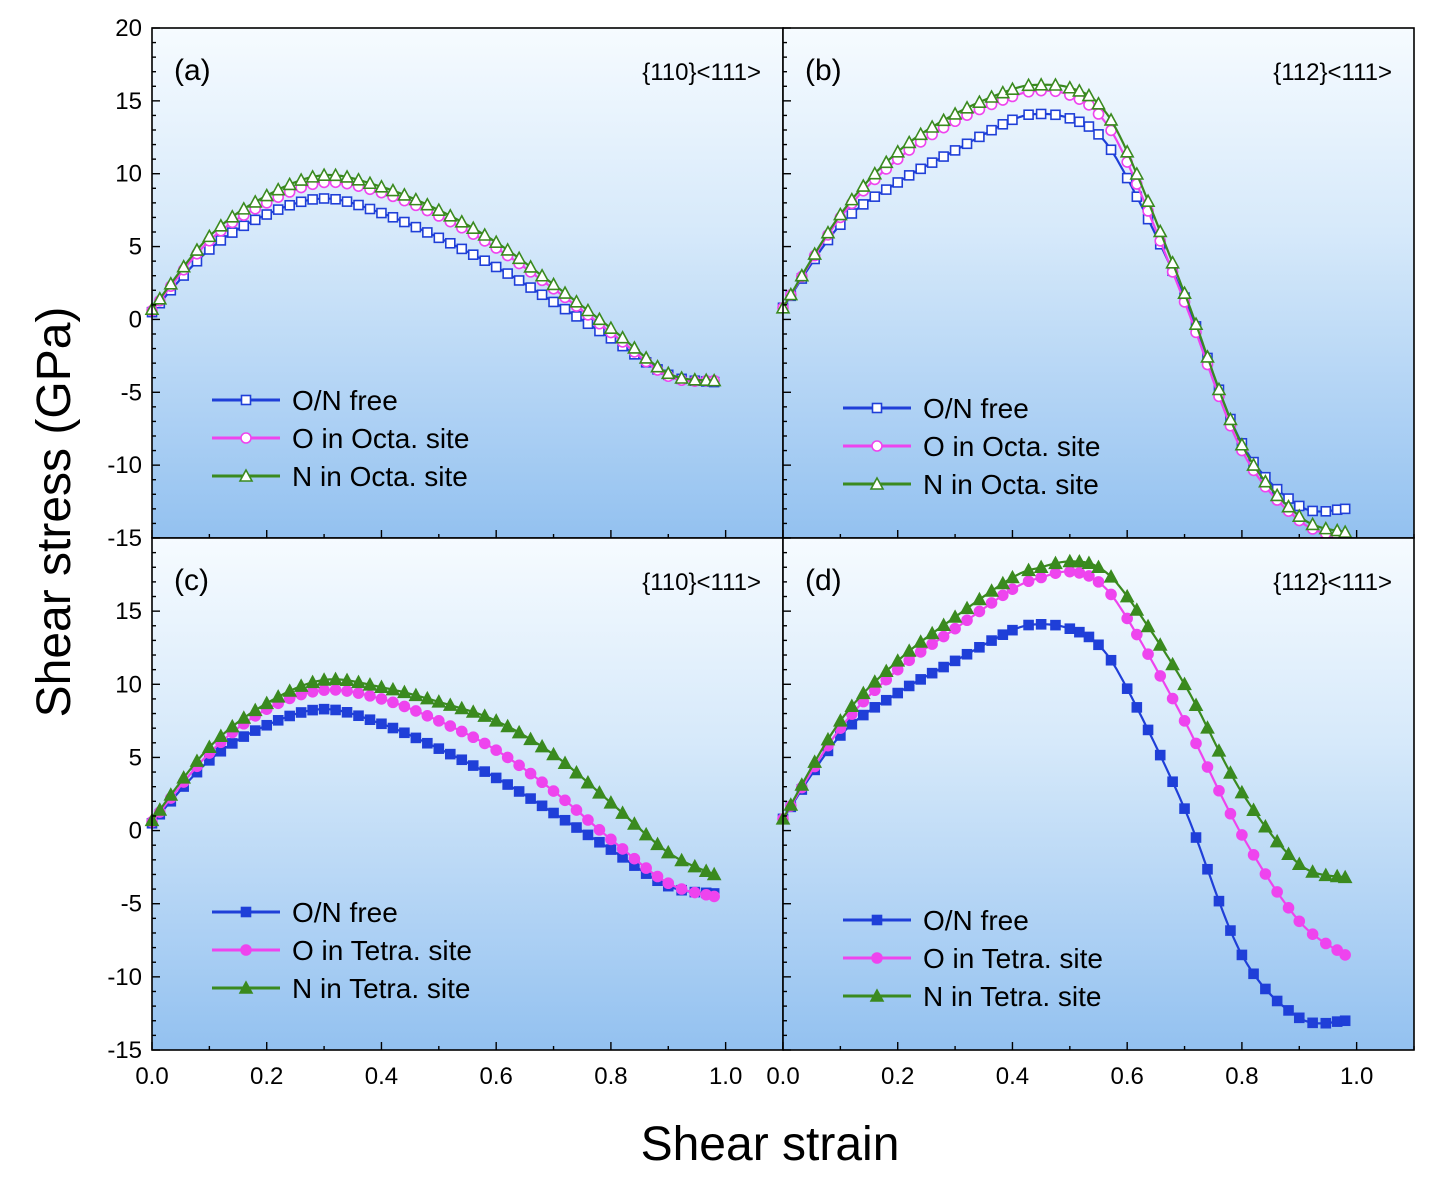  I want to click on panel-a-label: (a), so click(192, 70).